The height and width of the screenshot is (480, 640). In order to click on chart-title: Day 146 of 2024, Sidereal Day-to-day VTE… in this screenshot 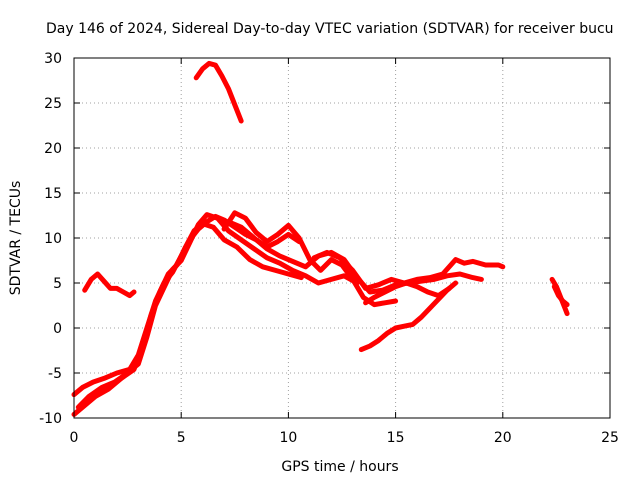, I will do `click(330, 29)`.